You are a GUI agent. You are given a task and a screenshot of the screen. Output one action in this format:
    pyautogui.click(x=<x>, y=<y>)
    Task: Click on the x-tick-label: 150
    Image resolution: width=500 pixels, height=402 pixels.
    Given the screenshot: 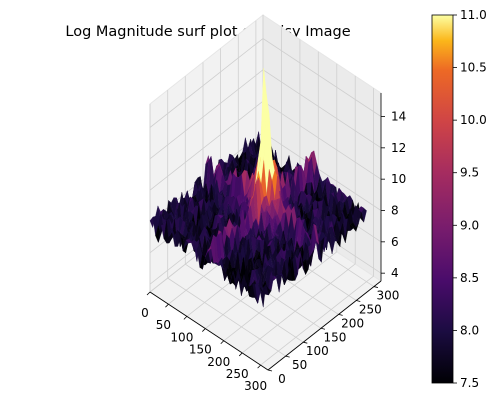 What is the action you would take?
    pyautogui.click(x=200, y=350)
    